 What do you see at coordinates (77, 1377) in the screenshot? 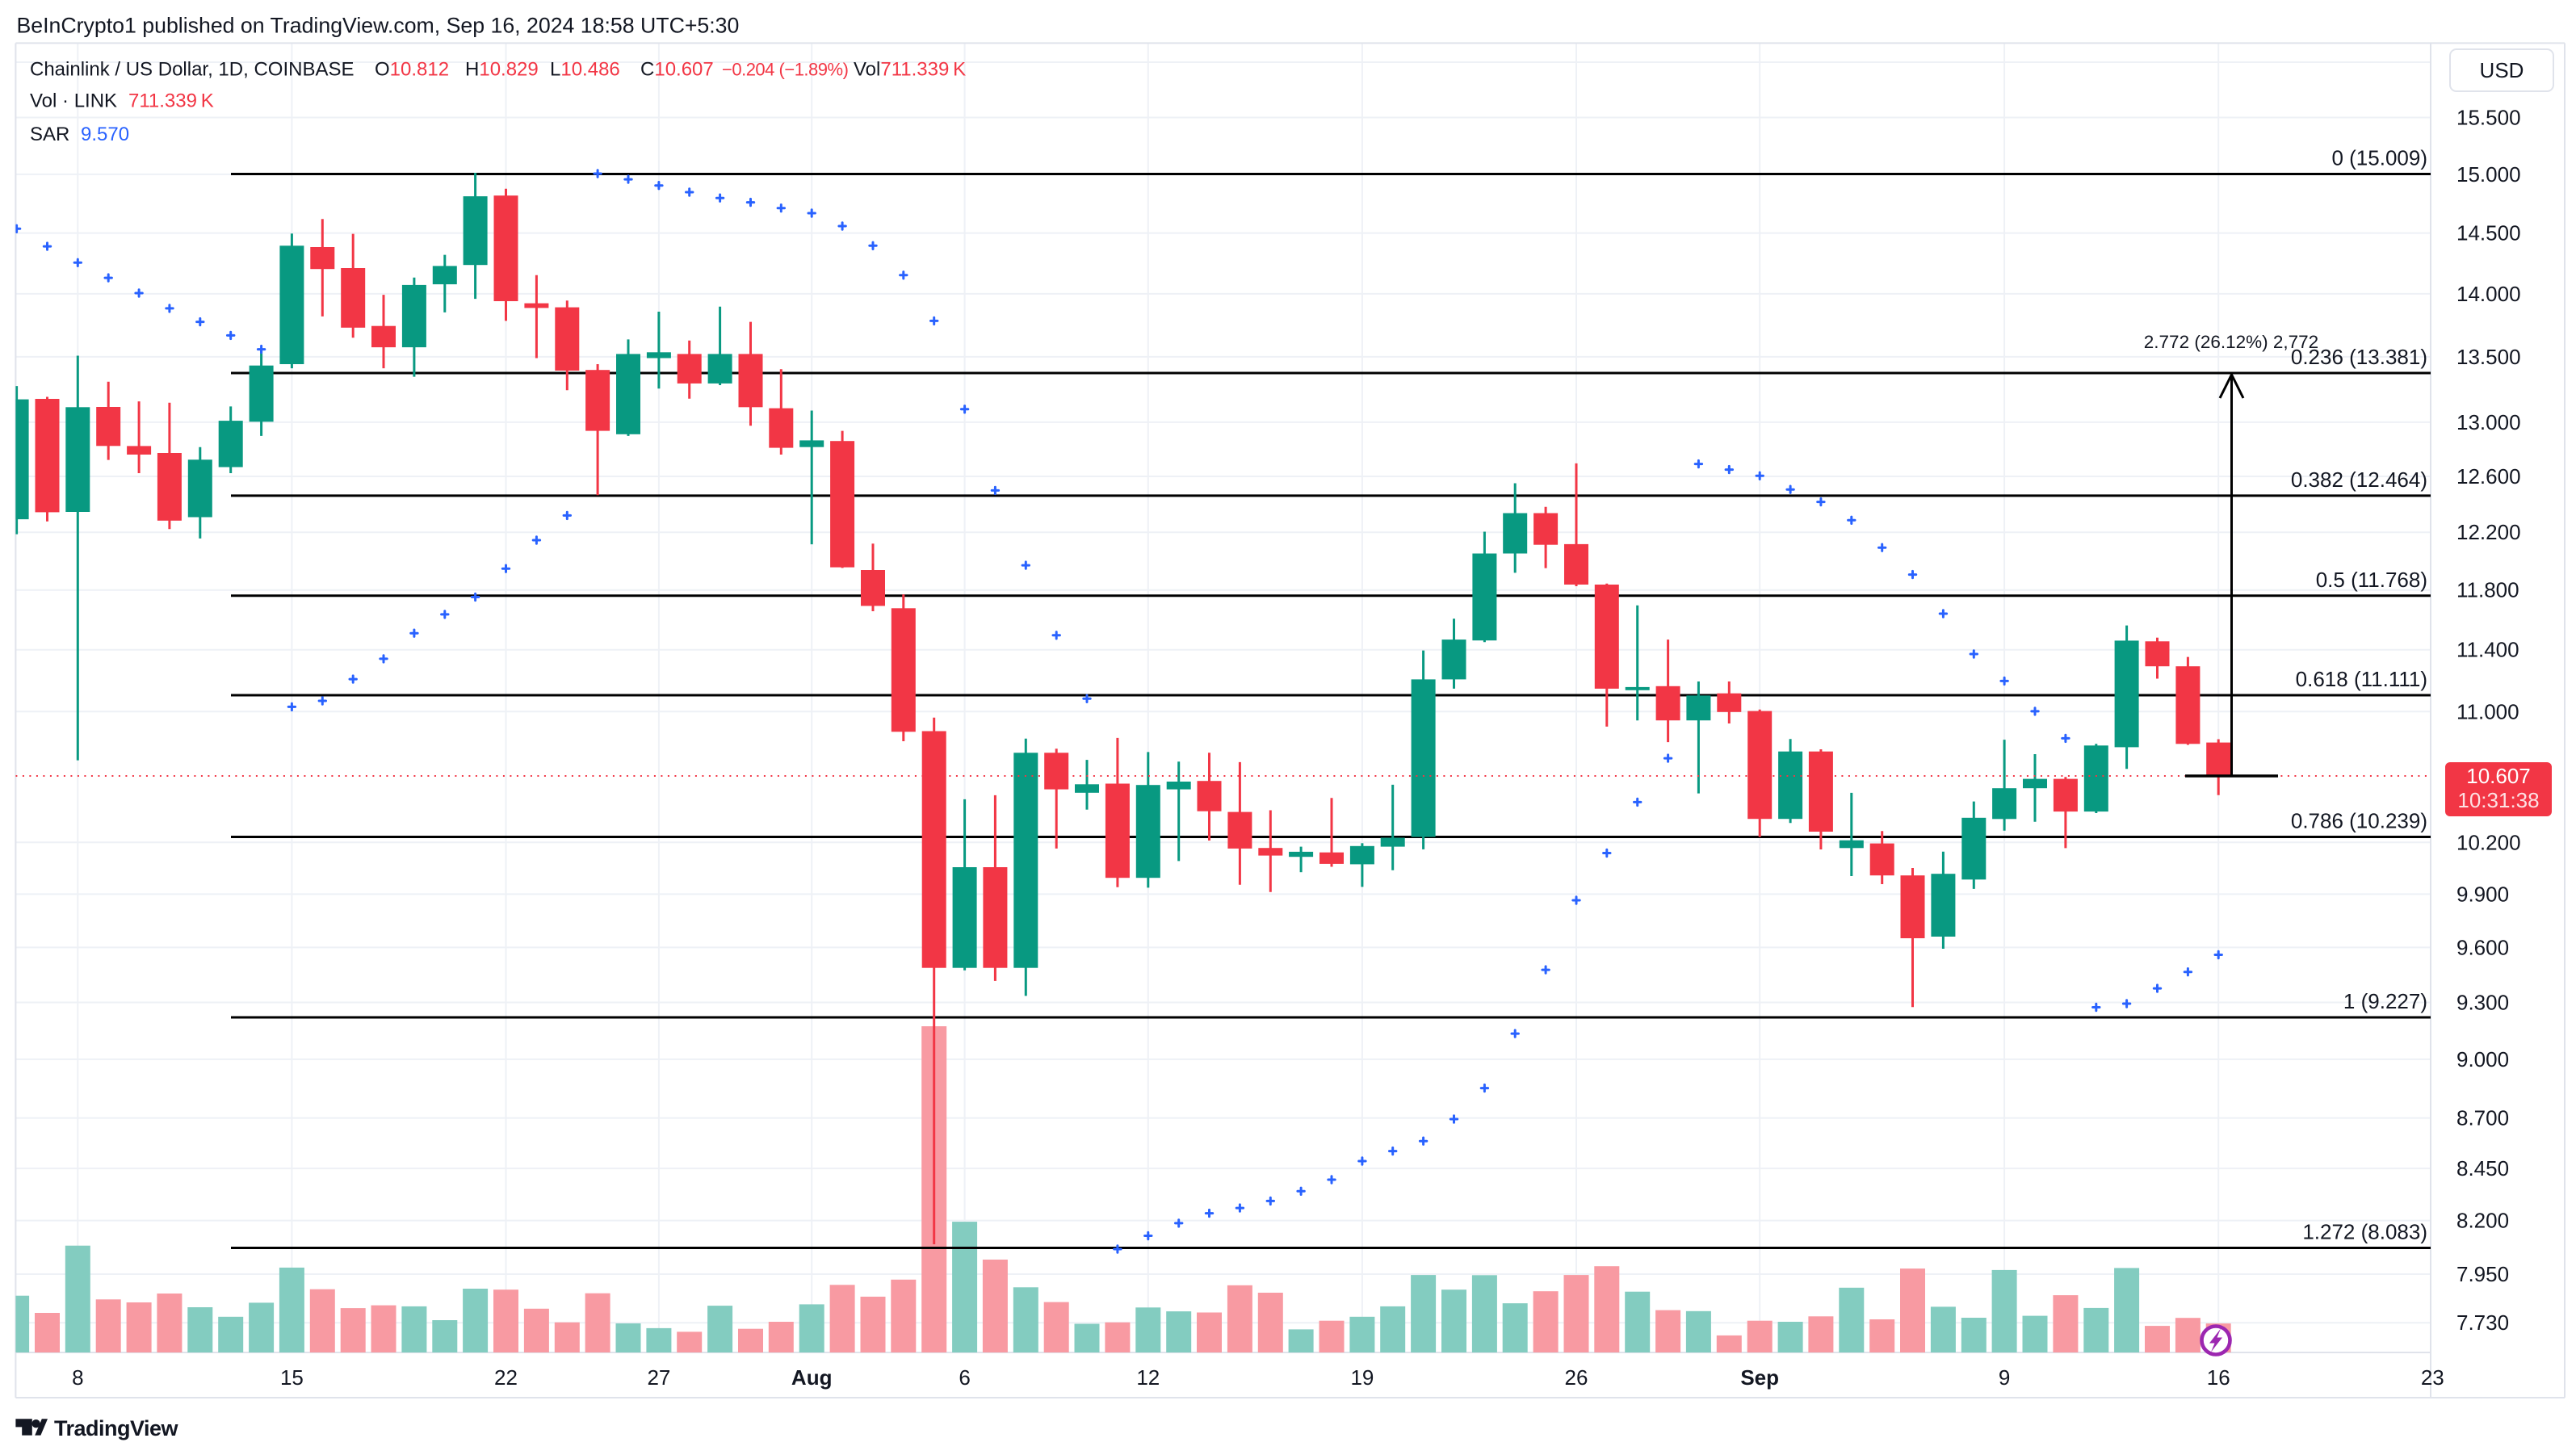
I see `svg-text: 8` at bounding box center [77, 1377].